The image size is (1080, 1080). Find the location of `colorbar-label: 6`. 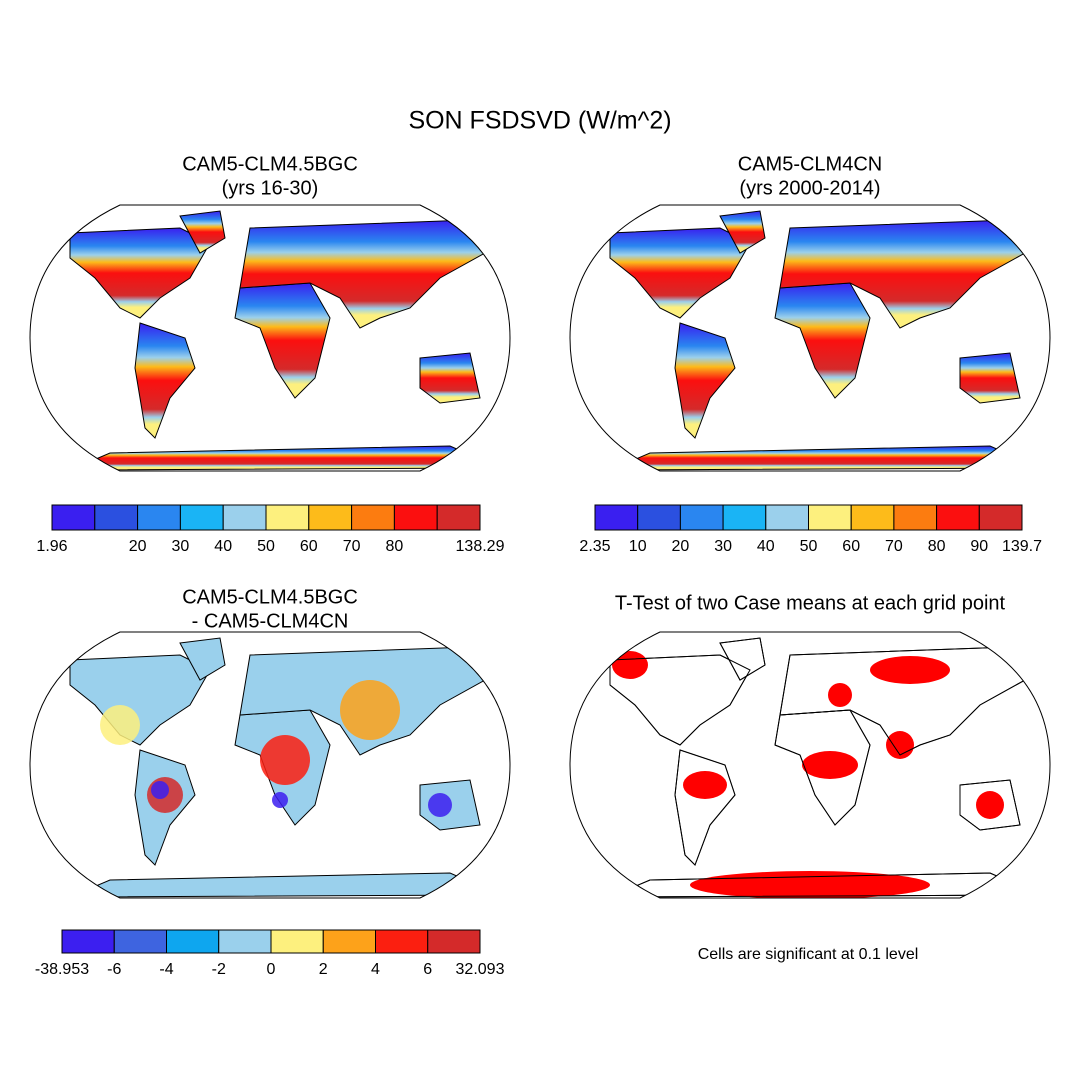

colorbar-label: 6 is located at coordinates (427, 969).